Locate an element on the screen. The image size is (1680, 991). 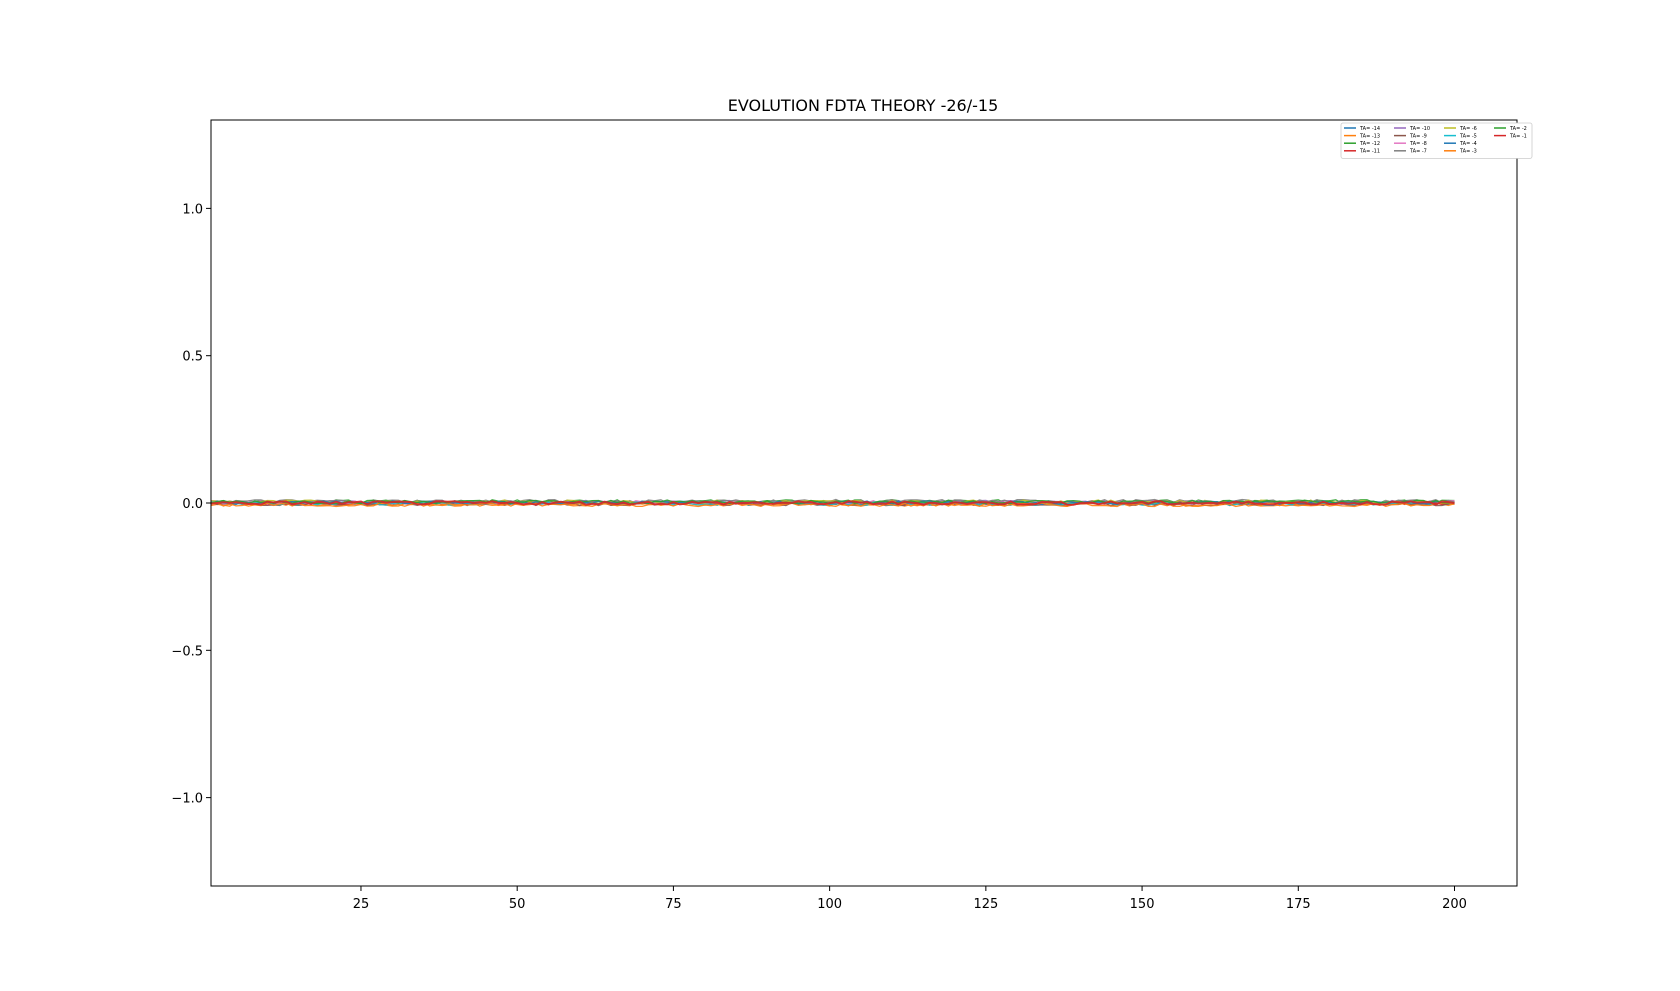
legend-entry-label: TA= -13 is located at coordinates (1369, 136).